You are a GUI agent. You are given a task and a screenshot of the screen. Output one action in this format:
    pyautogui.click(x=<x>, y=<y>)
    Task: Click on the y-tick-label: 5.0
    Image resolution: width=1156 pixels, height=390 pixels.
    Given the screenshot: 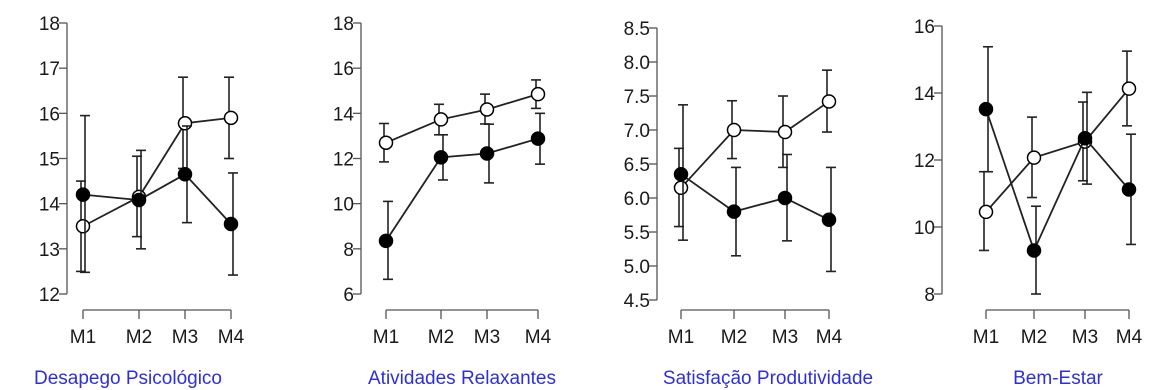 What is the action you would take?
    pyautogui.click(x=637, y=267)
    